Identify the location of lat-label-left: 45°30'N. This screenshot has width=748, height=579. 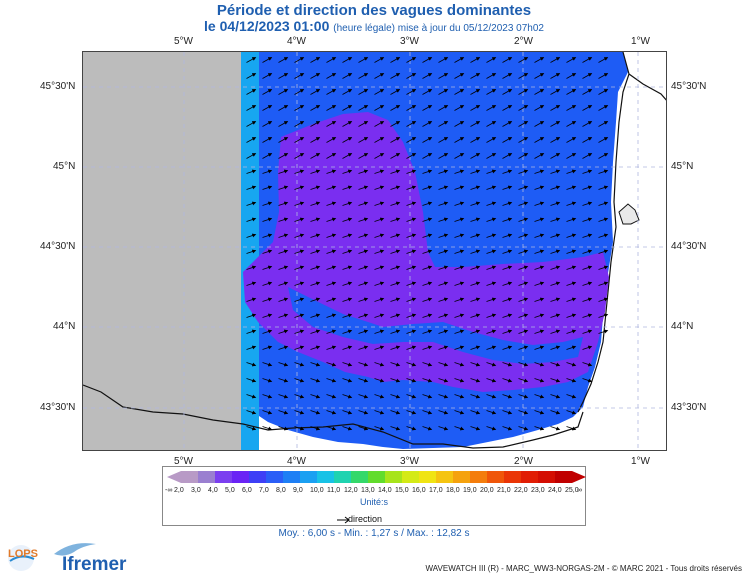
(58, 86).